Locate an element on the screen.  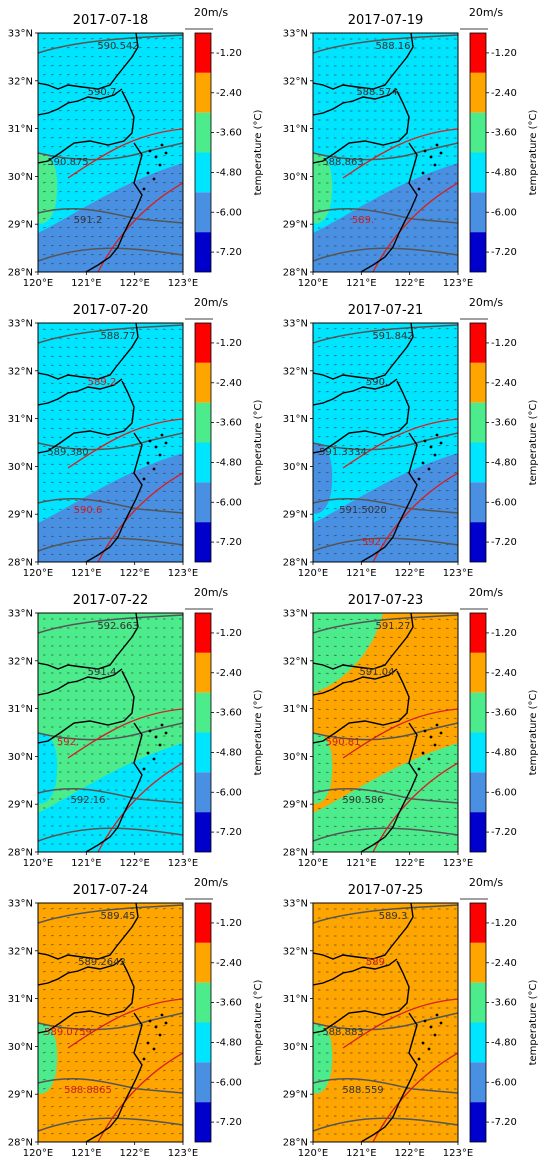
panel-date-title: 2017-07-20 is located at coordinates (111, 310).